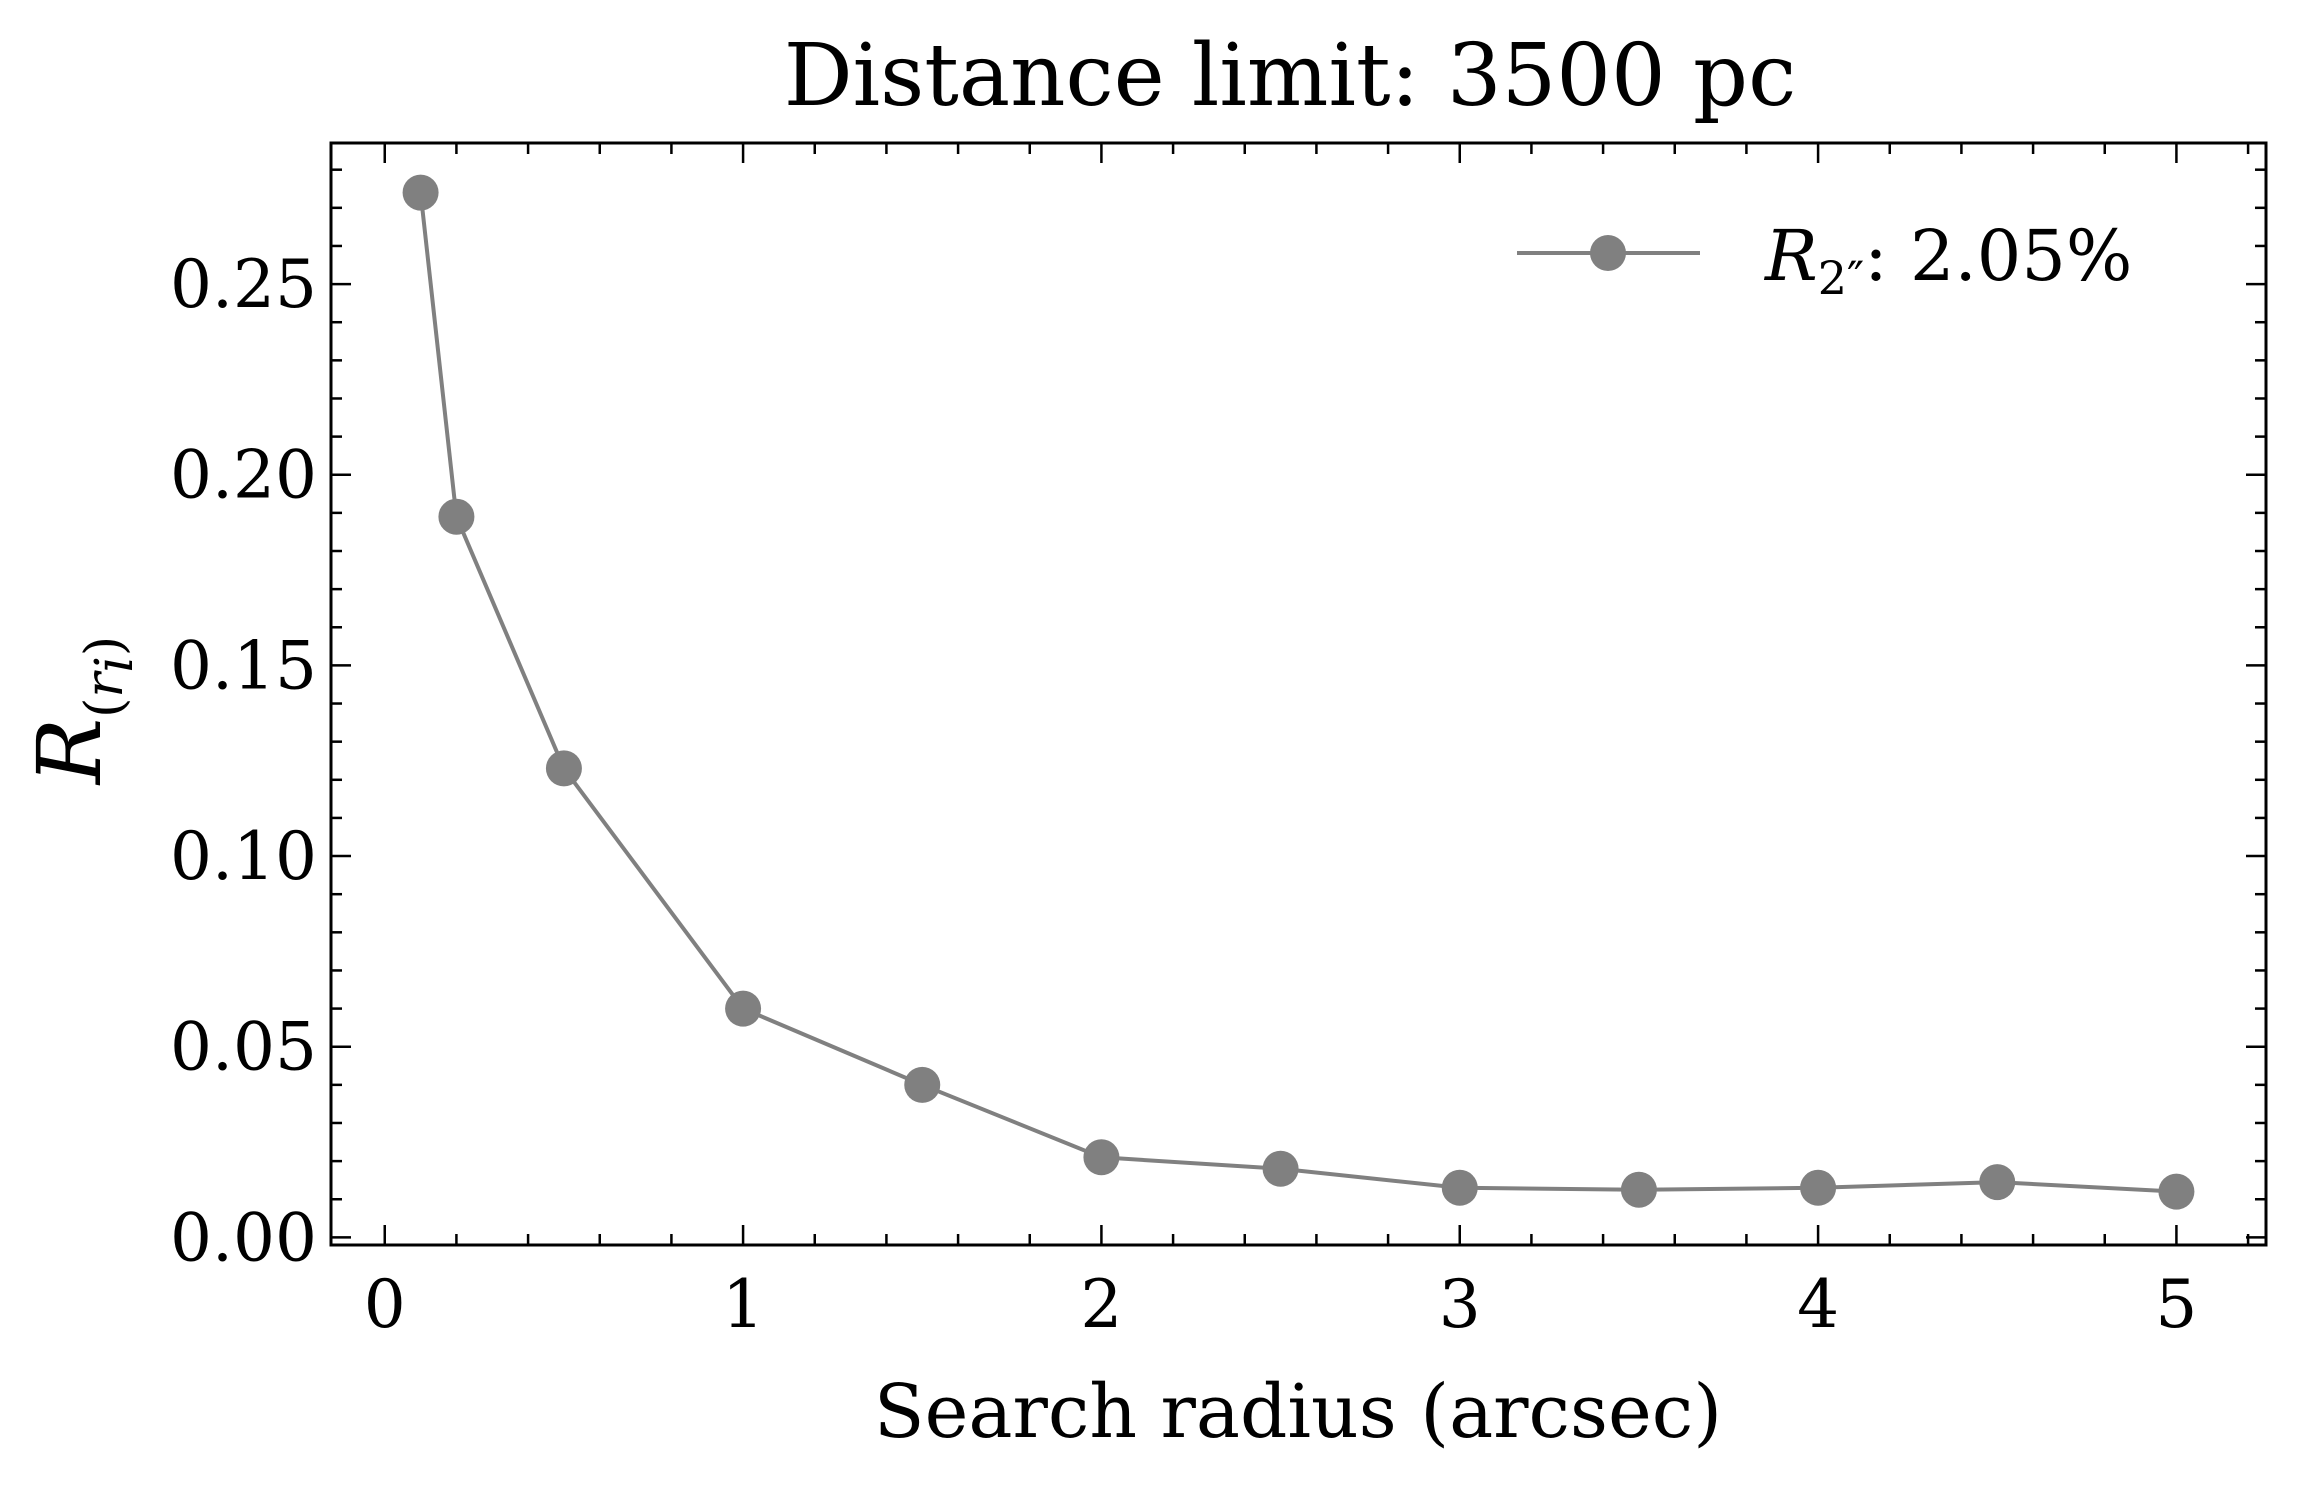 The height and width of the screenshot is (1499, 2300). I want to click on y-tick-label: 0.10, so click(243, 856).